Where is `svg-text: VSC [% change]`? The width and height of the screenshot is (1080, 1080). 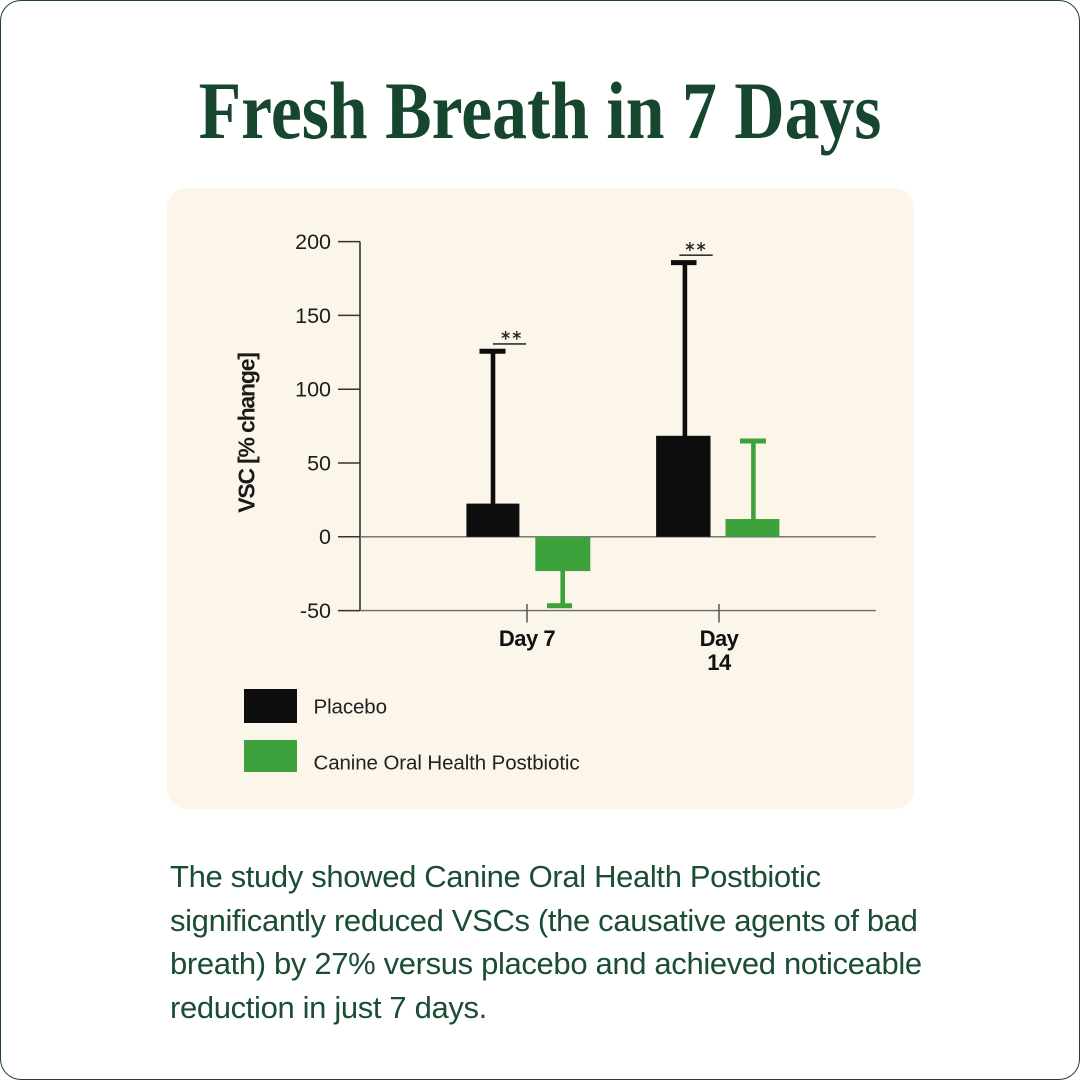
svg-text: VSC [% change] is located at coordinates (247, 433).